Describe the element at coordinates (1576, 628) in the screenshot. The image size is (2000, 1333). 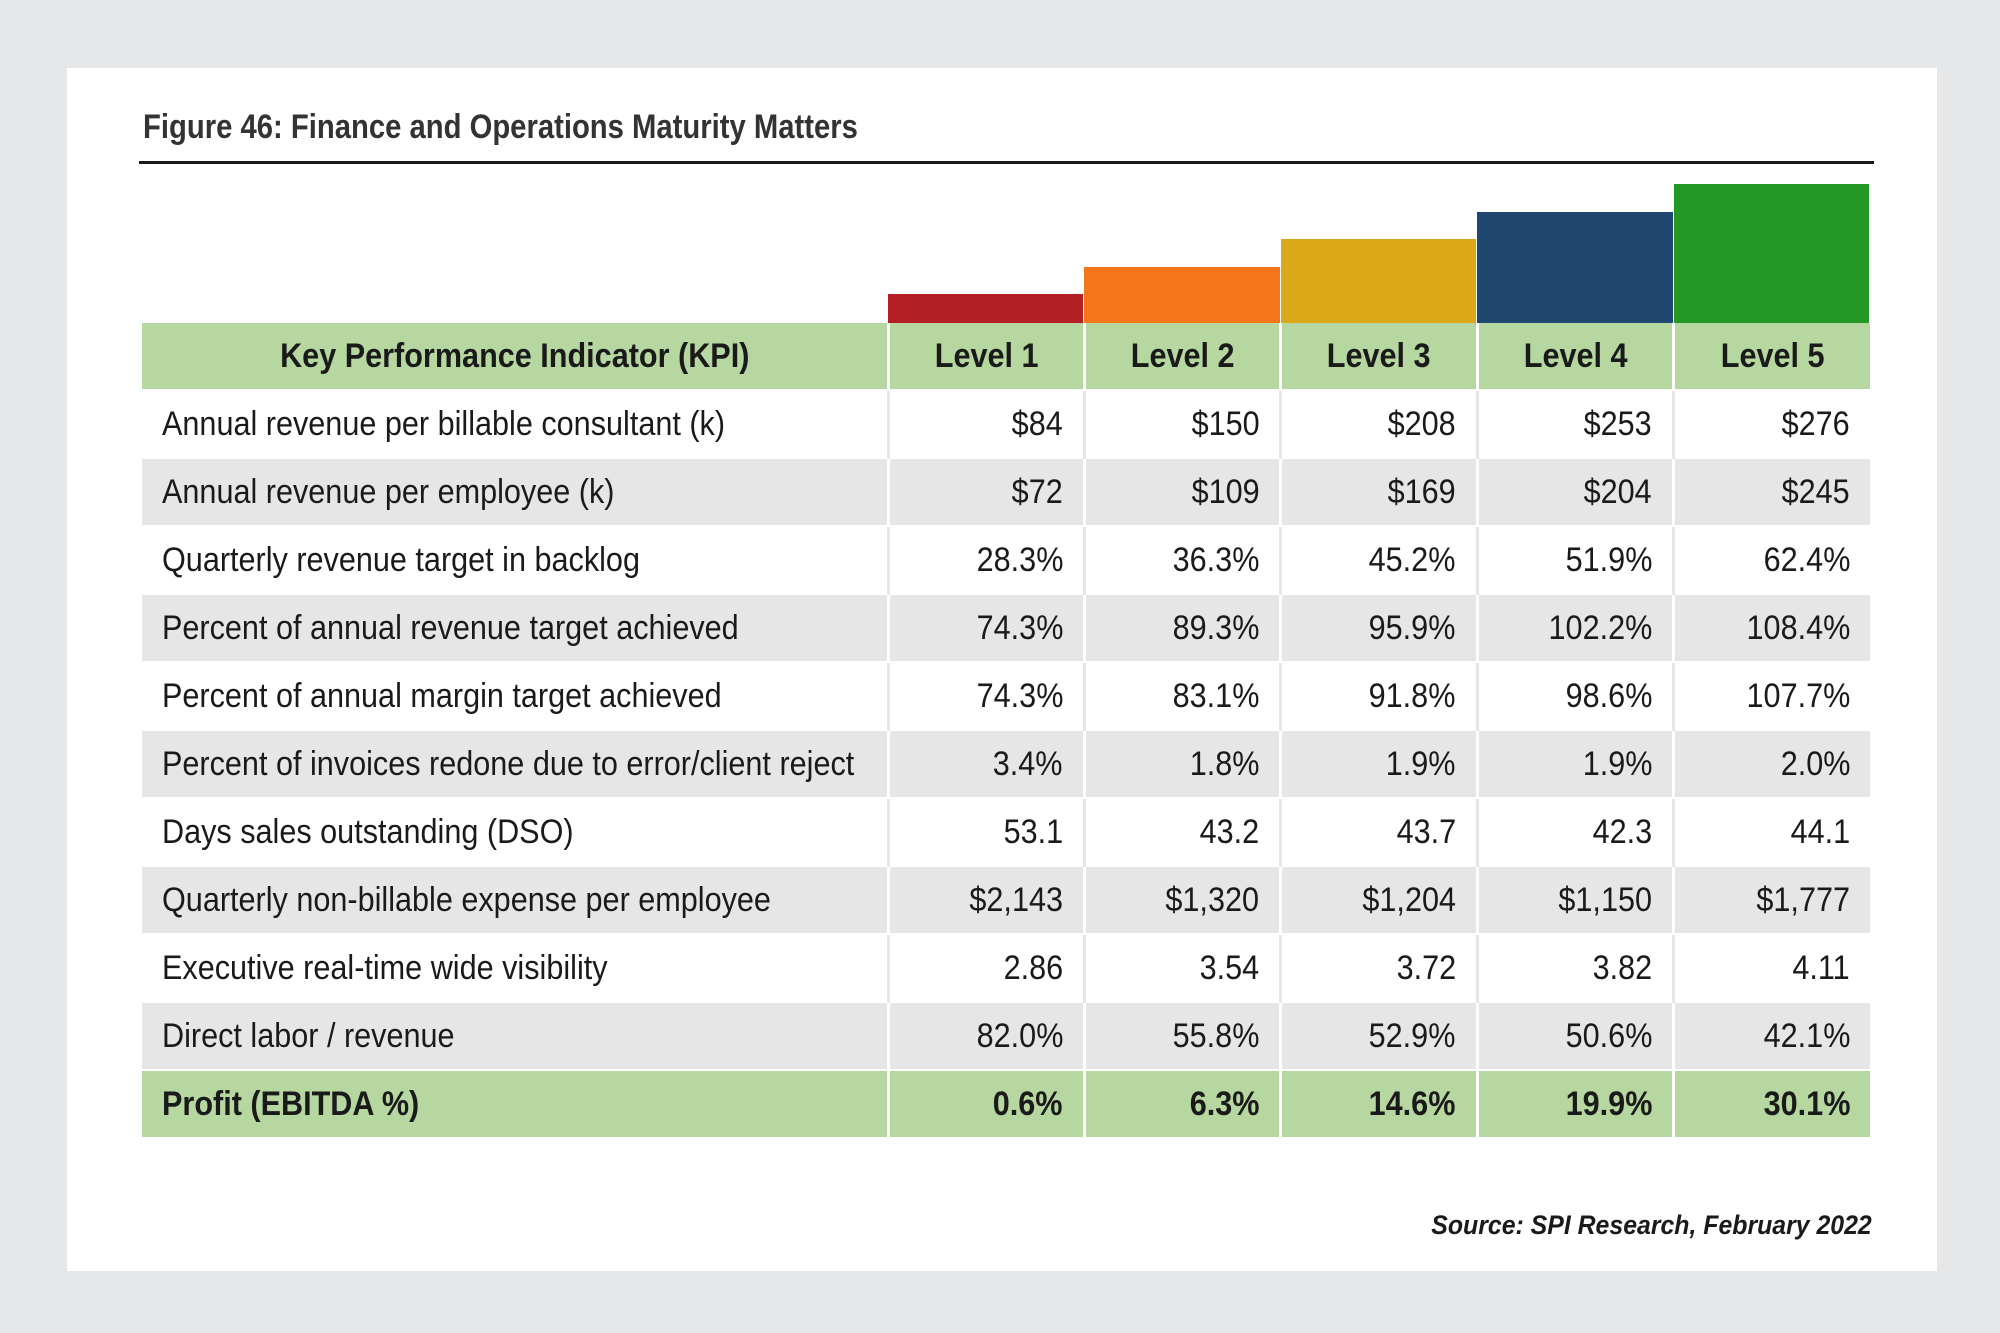
I see `level-4-value: 102.2%` at that location.